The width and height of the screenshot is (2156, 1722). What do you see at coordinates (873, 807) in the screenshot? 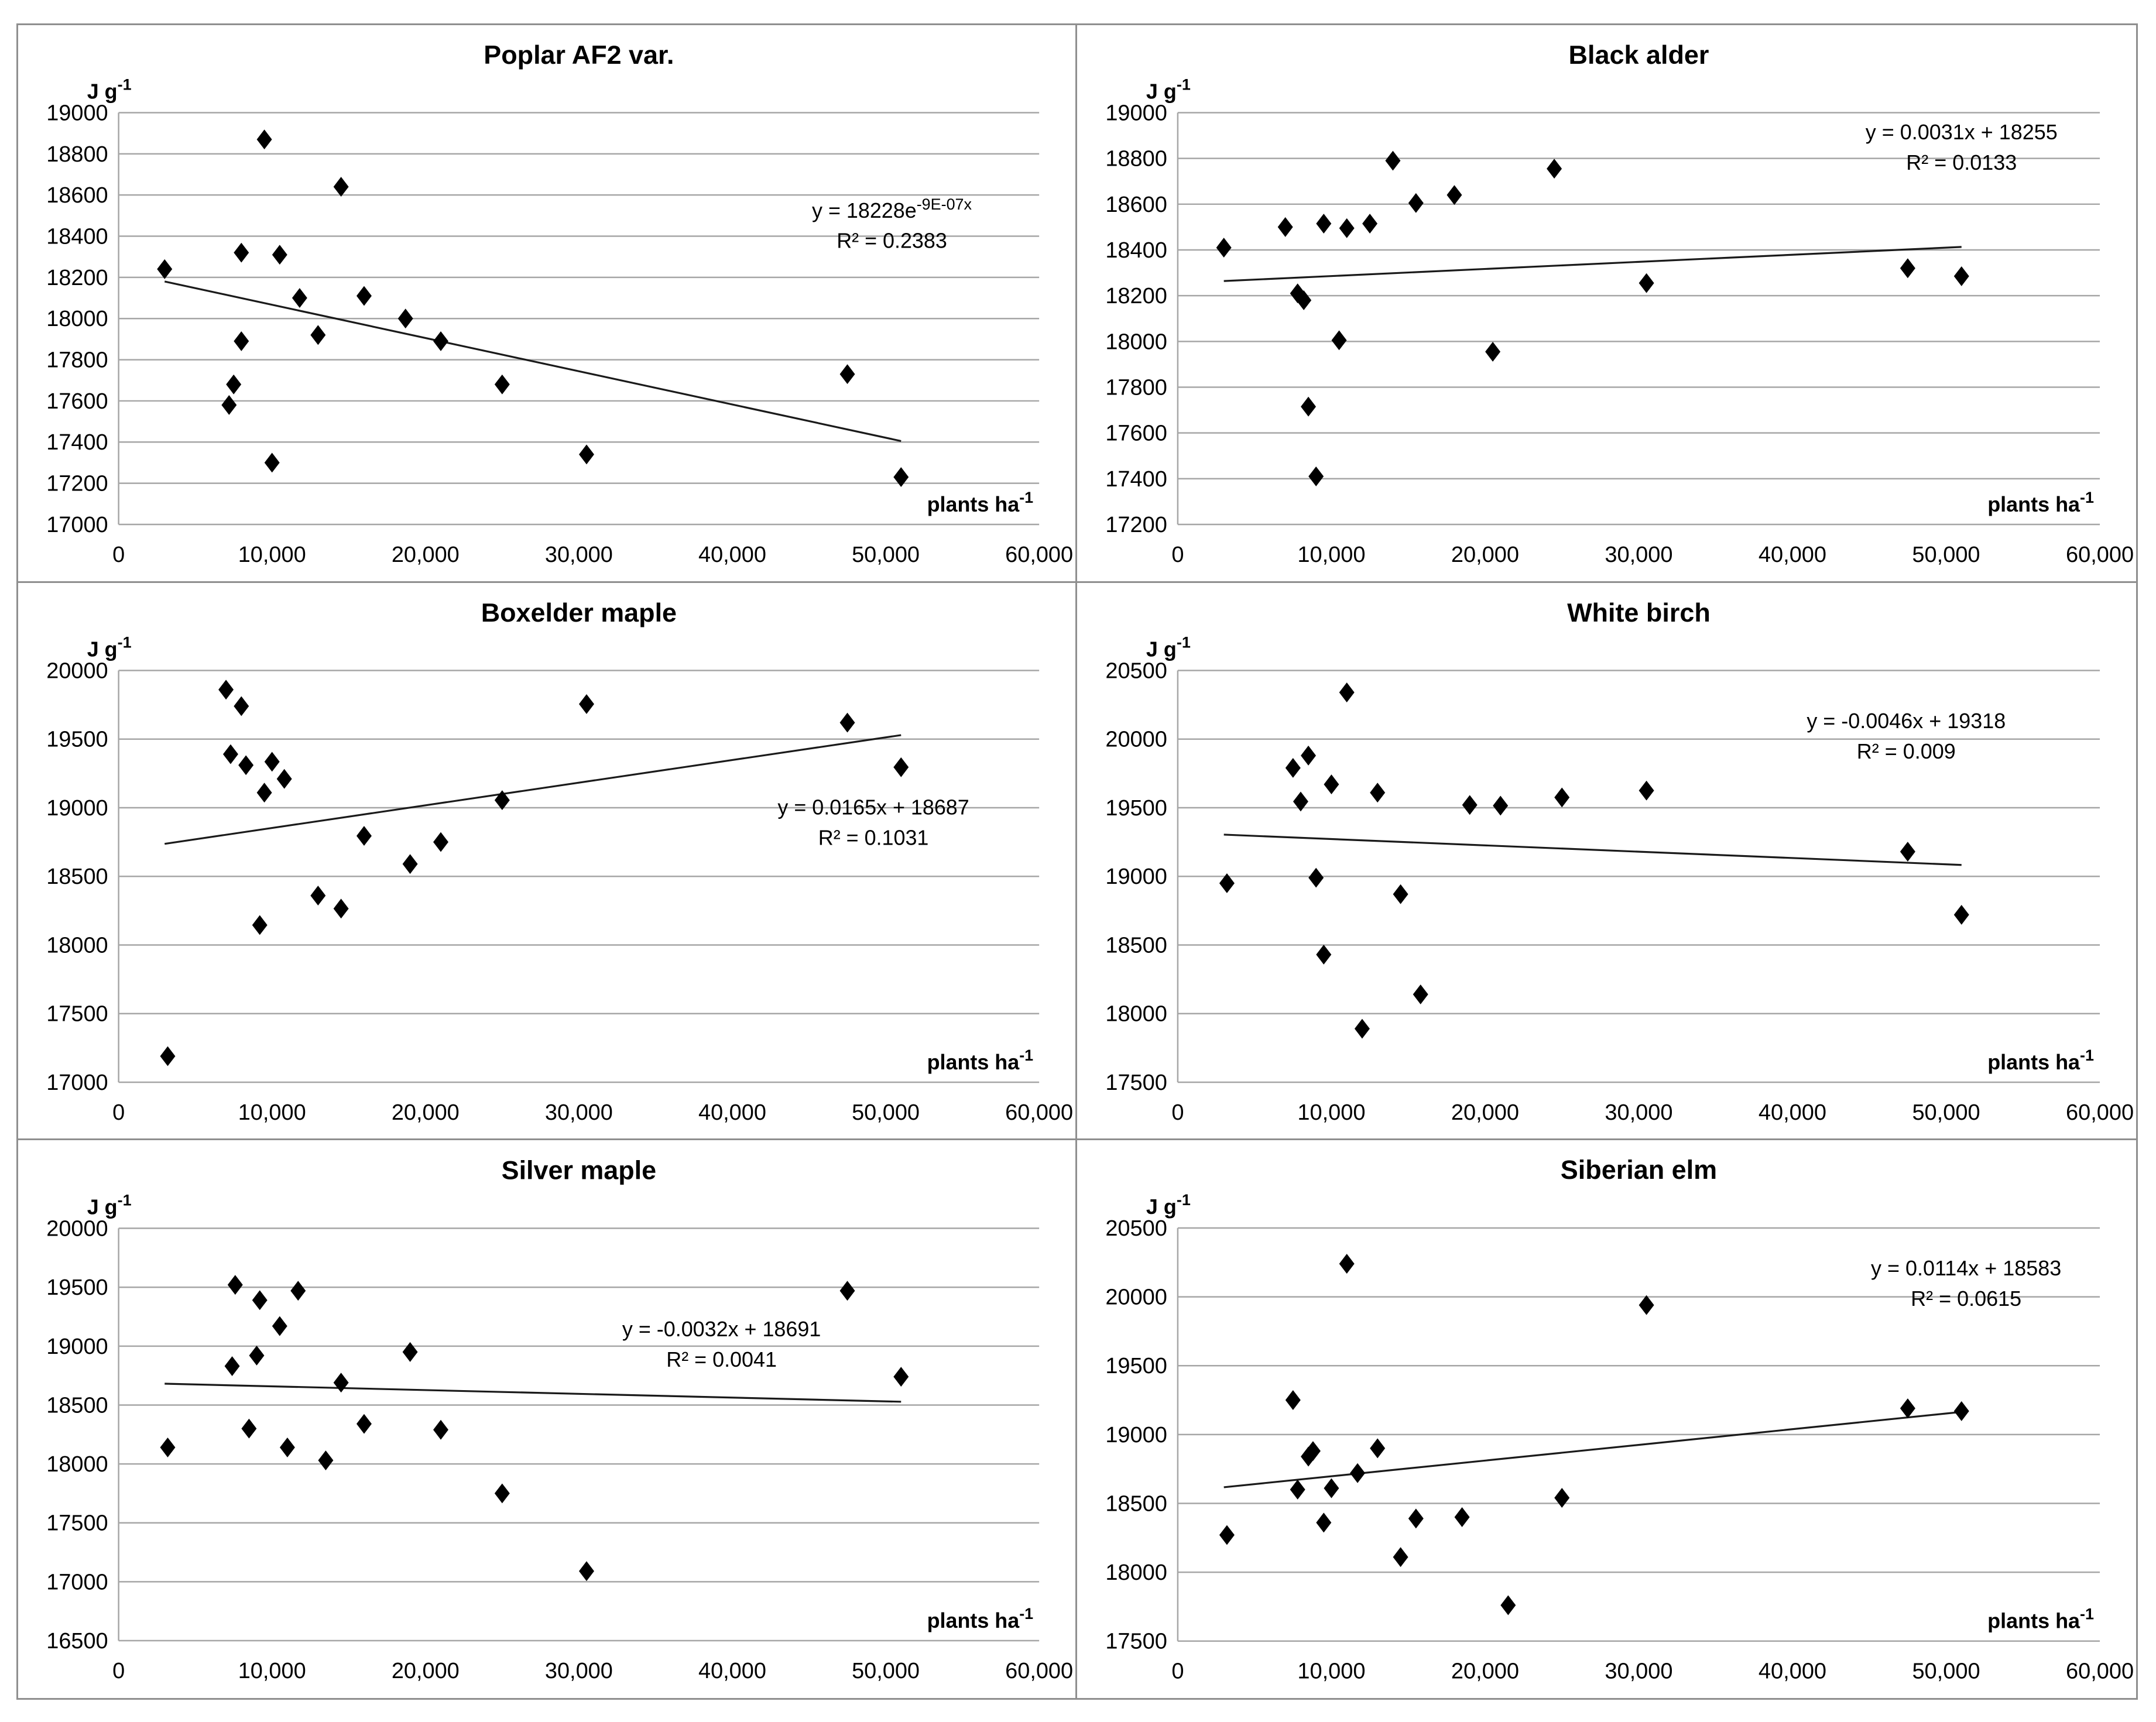
I see `equation-label: y = 0.0165x + 18687` at bounding box center [873, 807].